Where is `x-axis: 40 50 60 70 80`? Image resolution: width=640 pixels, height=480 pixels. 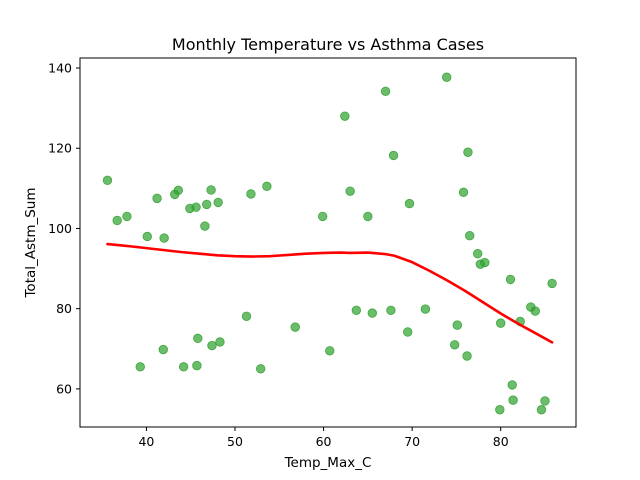
x-axis: 40 50 60 70 80 is located at coordinates (323, 438).